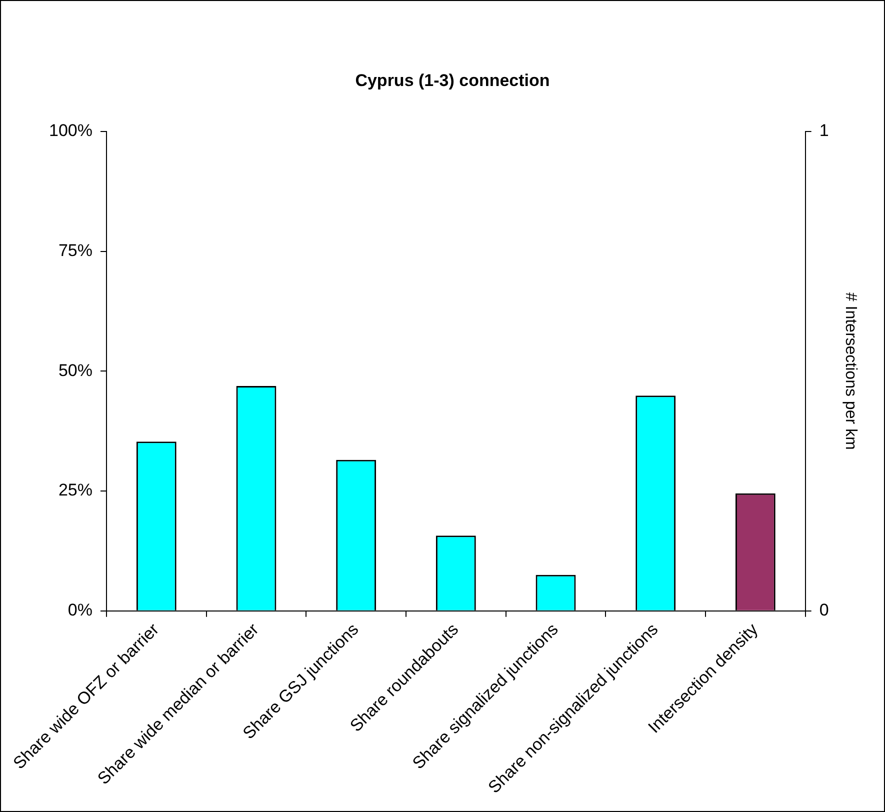 This screenshot has height=812, width=885. Describe the element at coordinates (75, 370) in the screenshot. I see `y-tick-label: 50%` at that location.